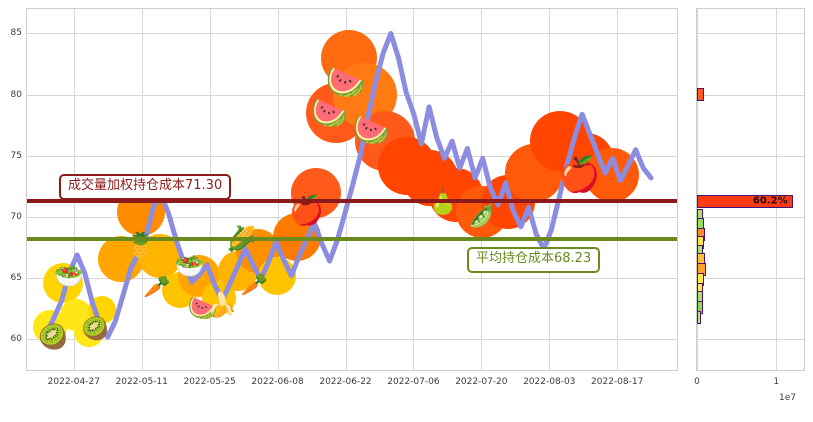 This screenshot has height=422, width=813. I want to click on x-axis-tick: 2022-08-17, so click(617, 382).